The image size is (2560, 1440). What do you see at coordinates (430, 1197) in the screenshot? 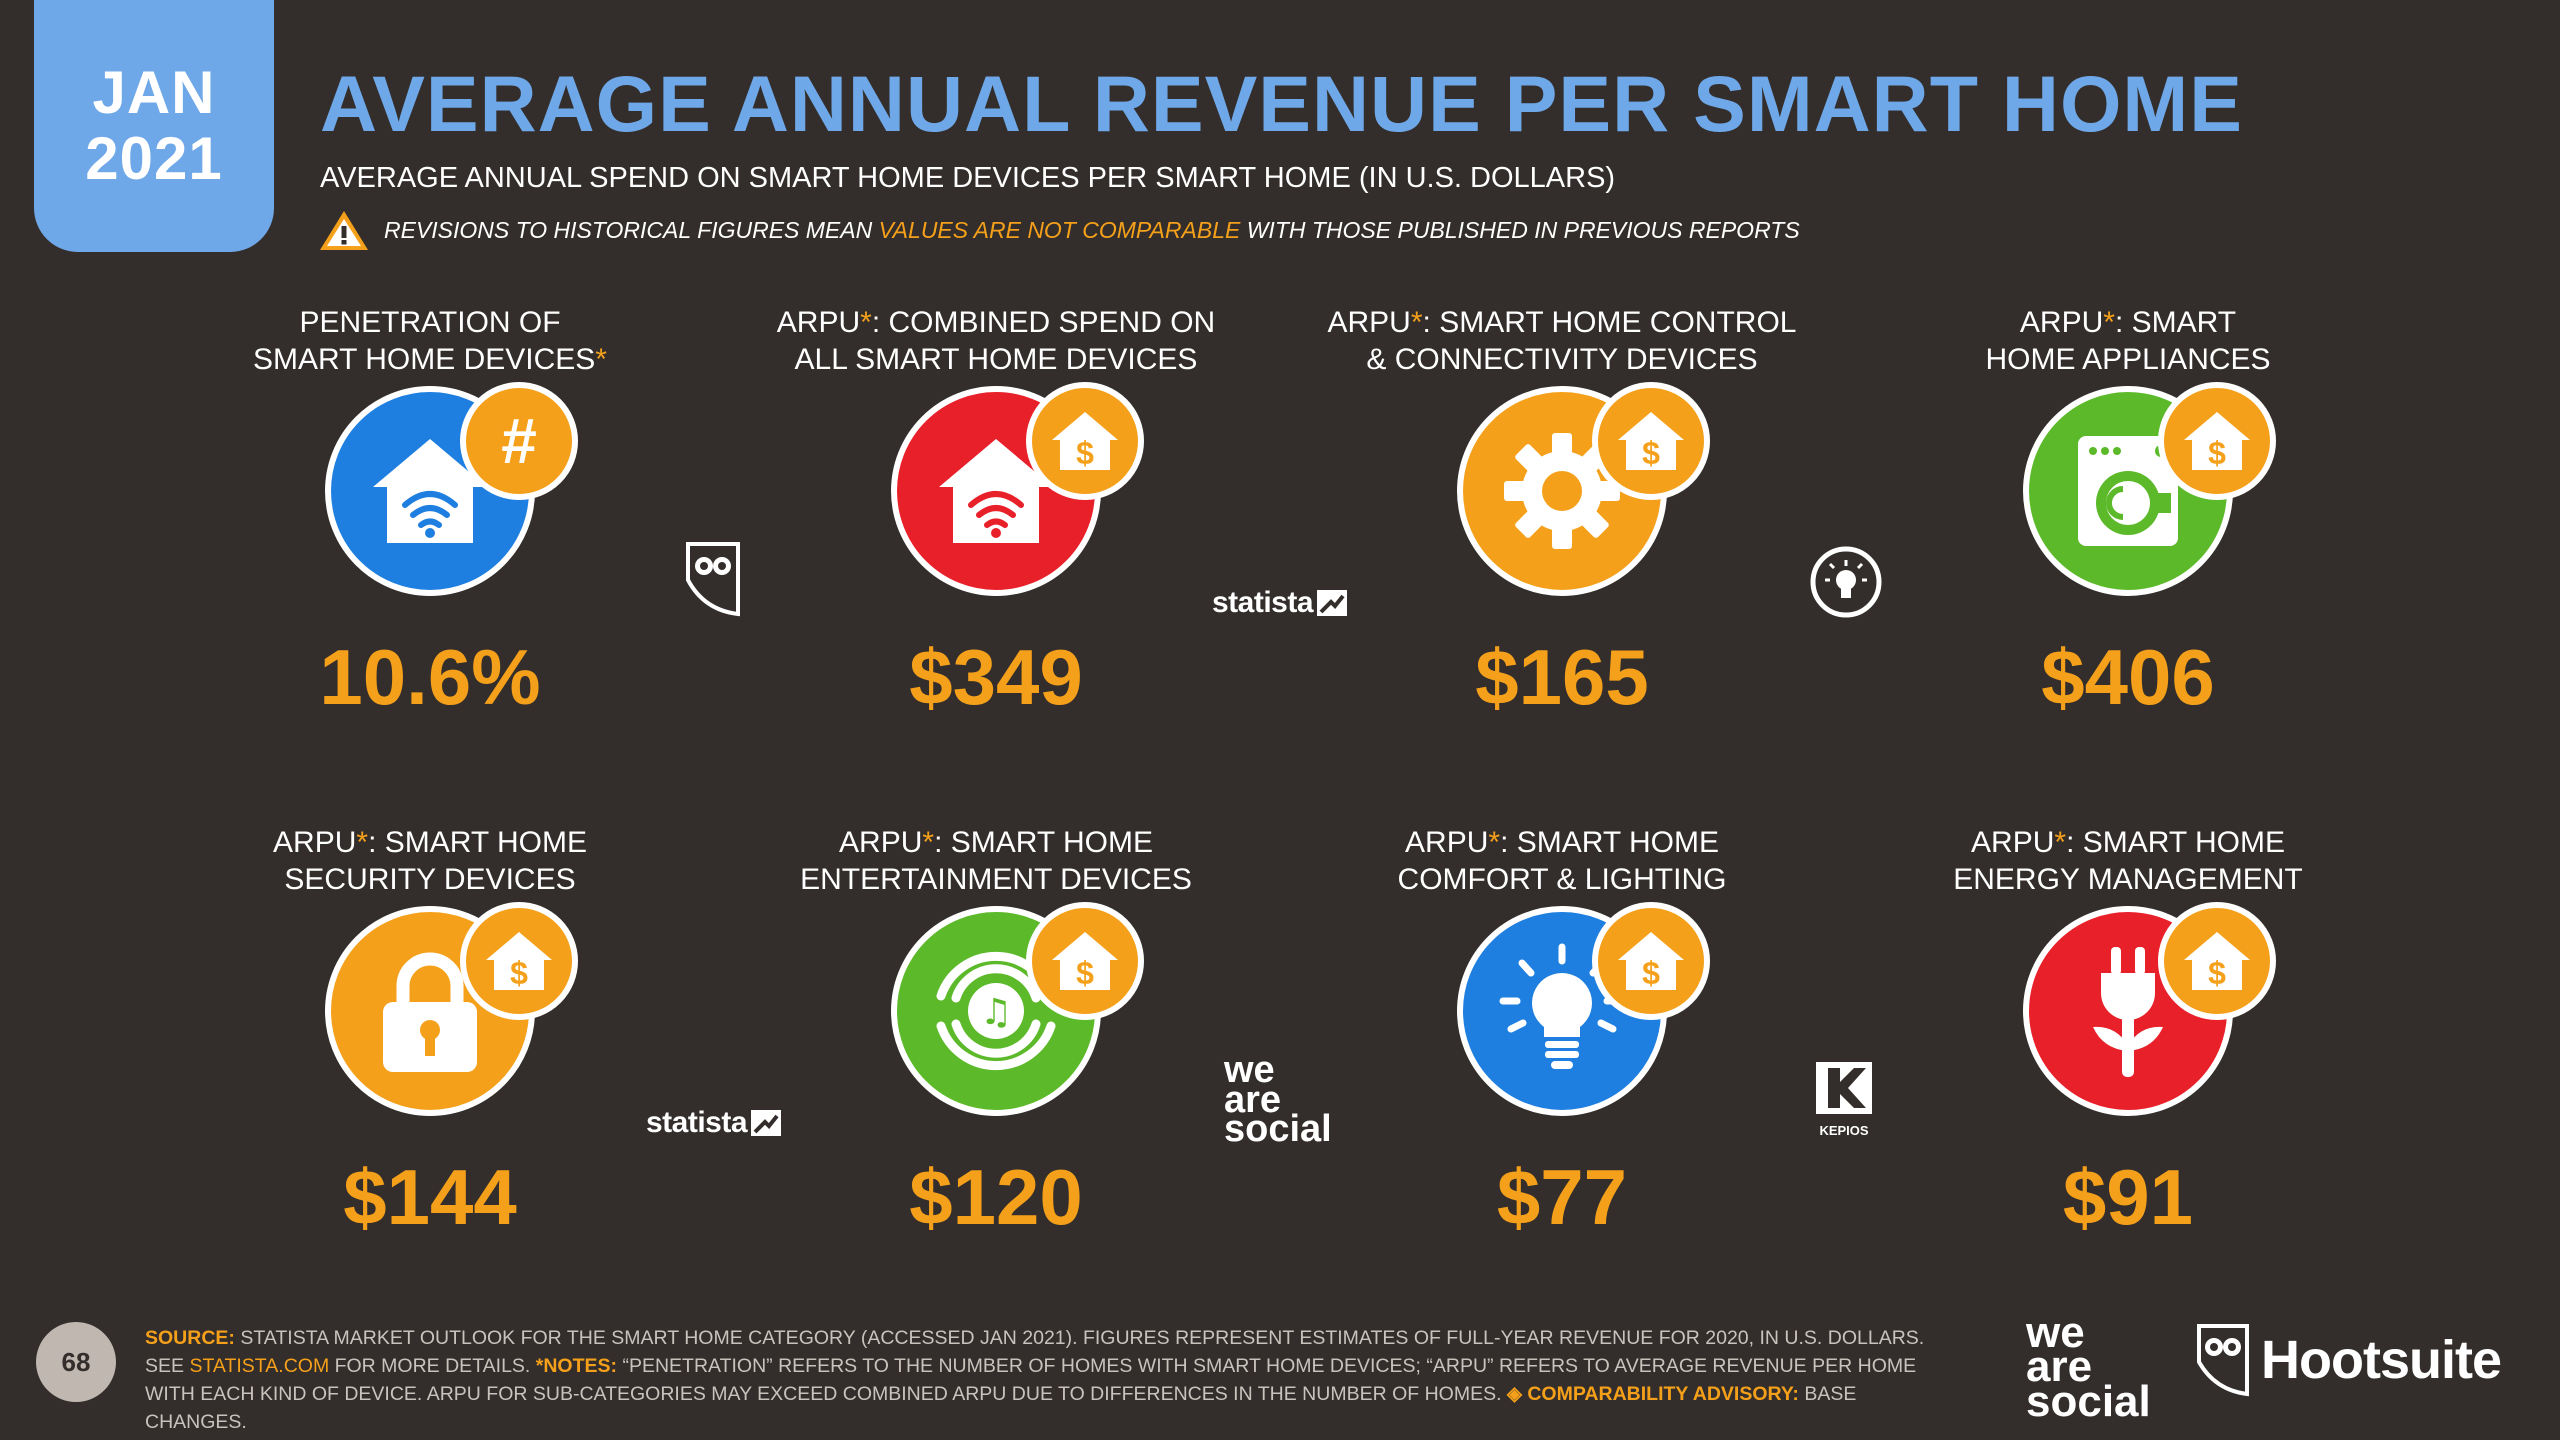
I see `panel-value: $144` at bounding box center [430, 1197].